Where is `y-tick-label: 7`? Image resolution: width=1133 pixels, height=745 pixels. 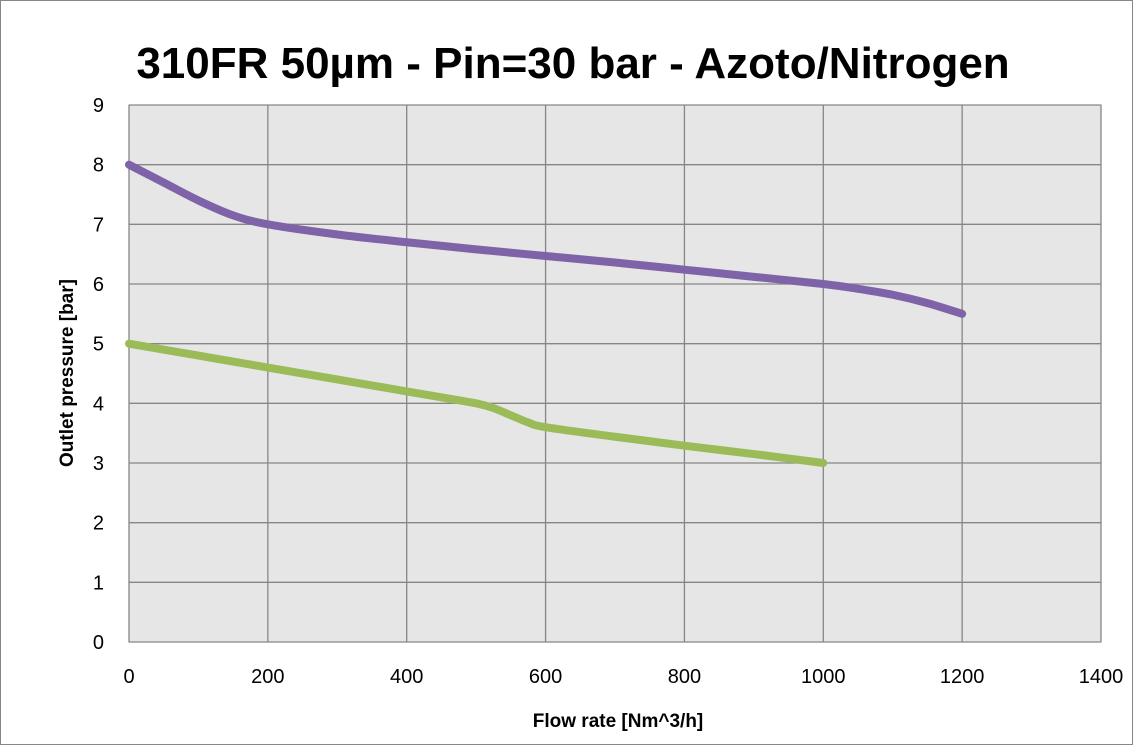 y-tick-label: 7 is located at coordinates (98, 225).